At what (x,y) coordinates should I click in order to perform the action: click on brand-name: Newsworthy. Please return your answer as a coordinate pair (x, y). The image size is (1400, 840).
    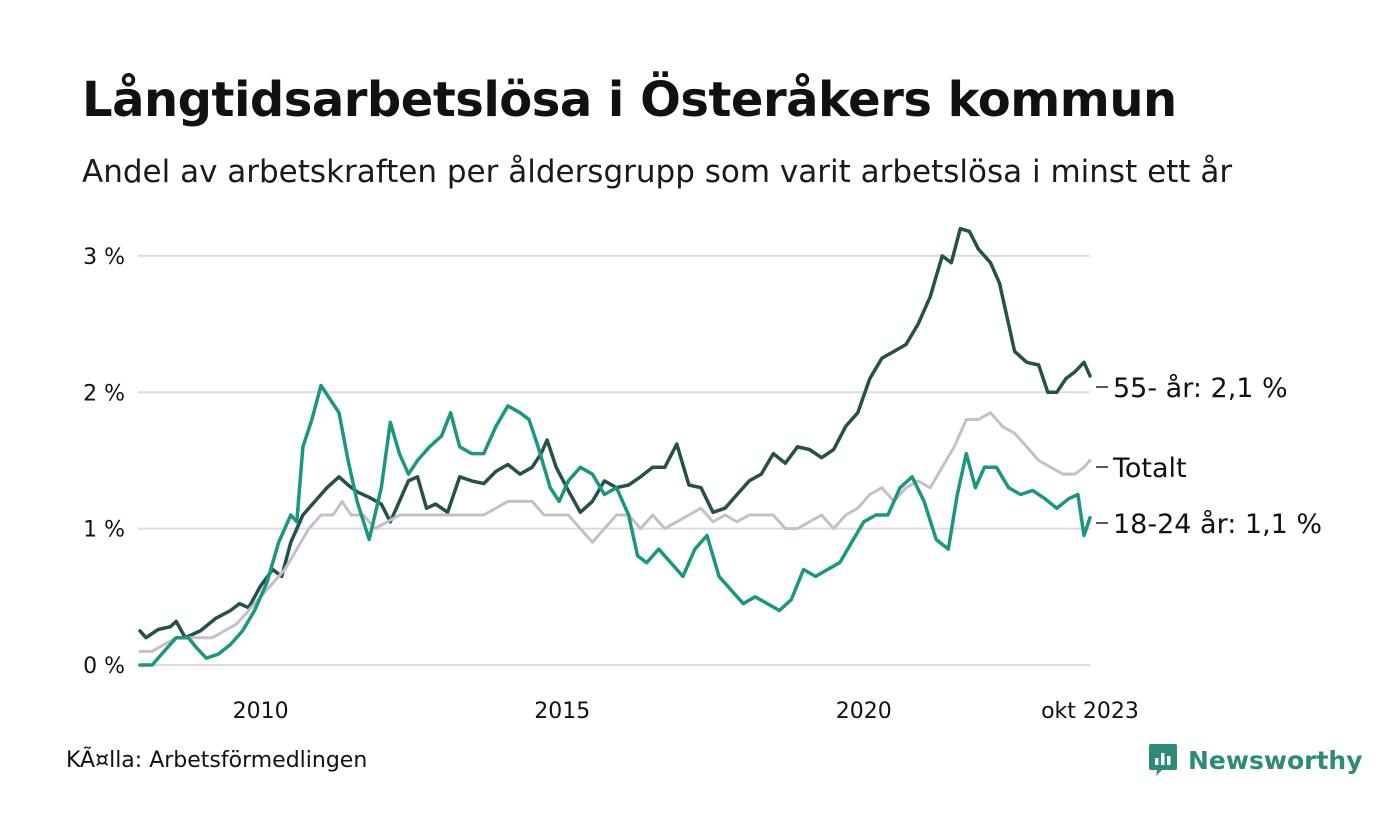
    Looking at the image, I should click on (1275, 760).